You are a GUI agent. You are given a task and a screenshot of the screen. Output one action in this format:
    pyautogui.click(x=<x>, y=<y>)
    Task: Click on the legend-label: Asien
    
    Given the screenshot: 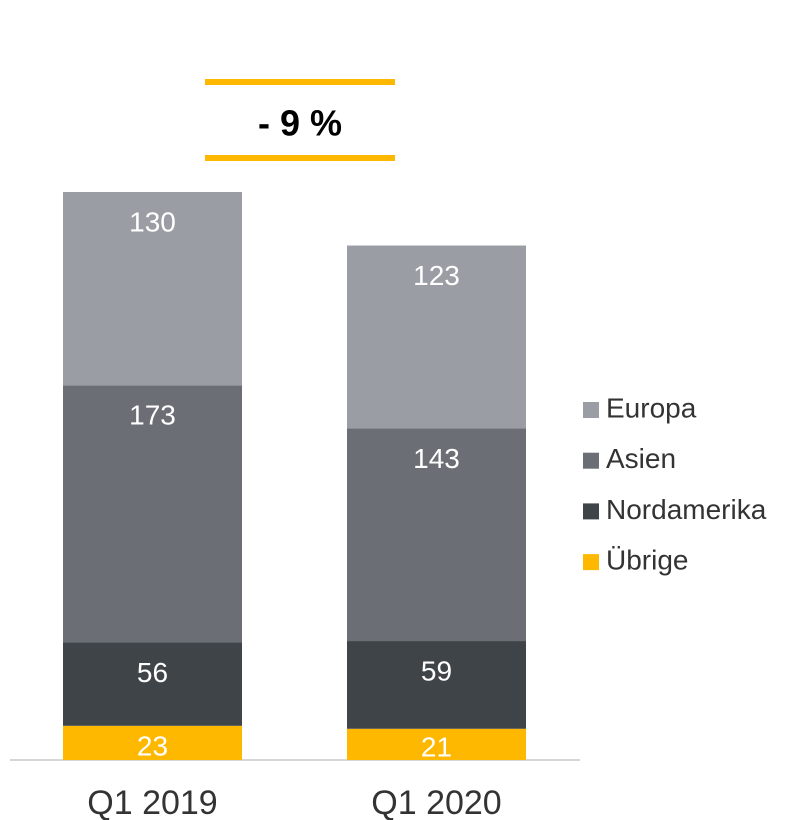 What is the action you would take?
    pyautogui.click(x=641, y=458)
    